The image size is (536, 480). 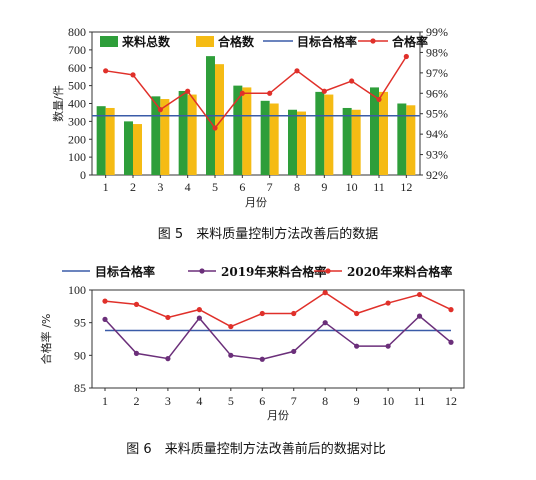 What do you see at coordinates (399, 271) in the screenshot?
I see `legend-label: 2020年来料合格率` at bounding box center [399, 271].